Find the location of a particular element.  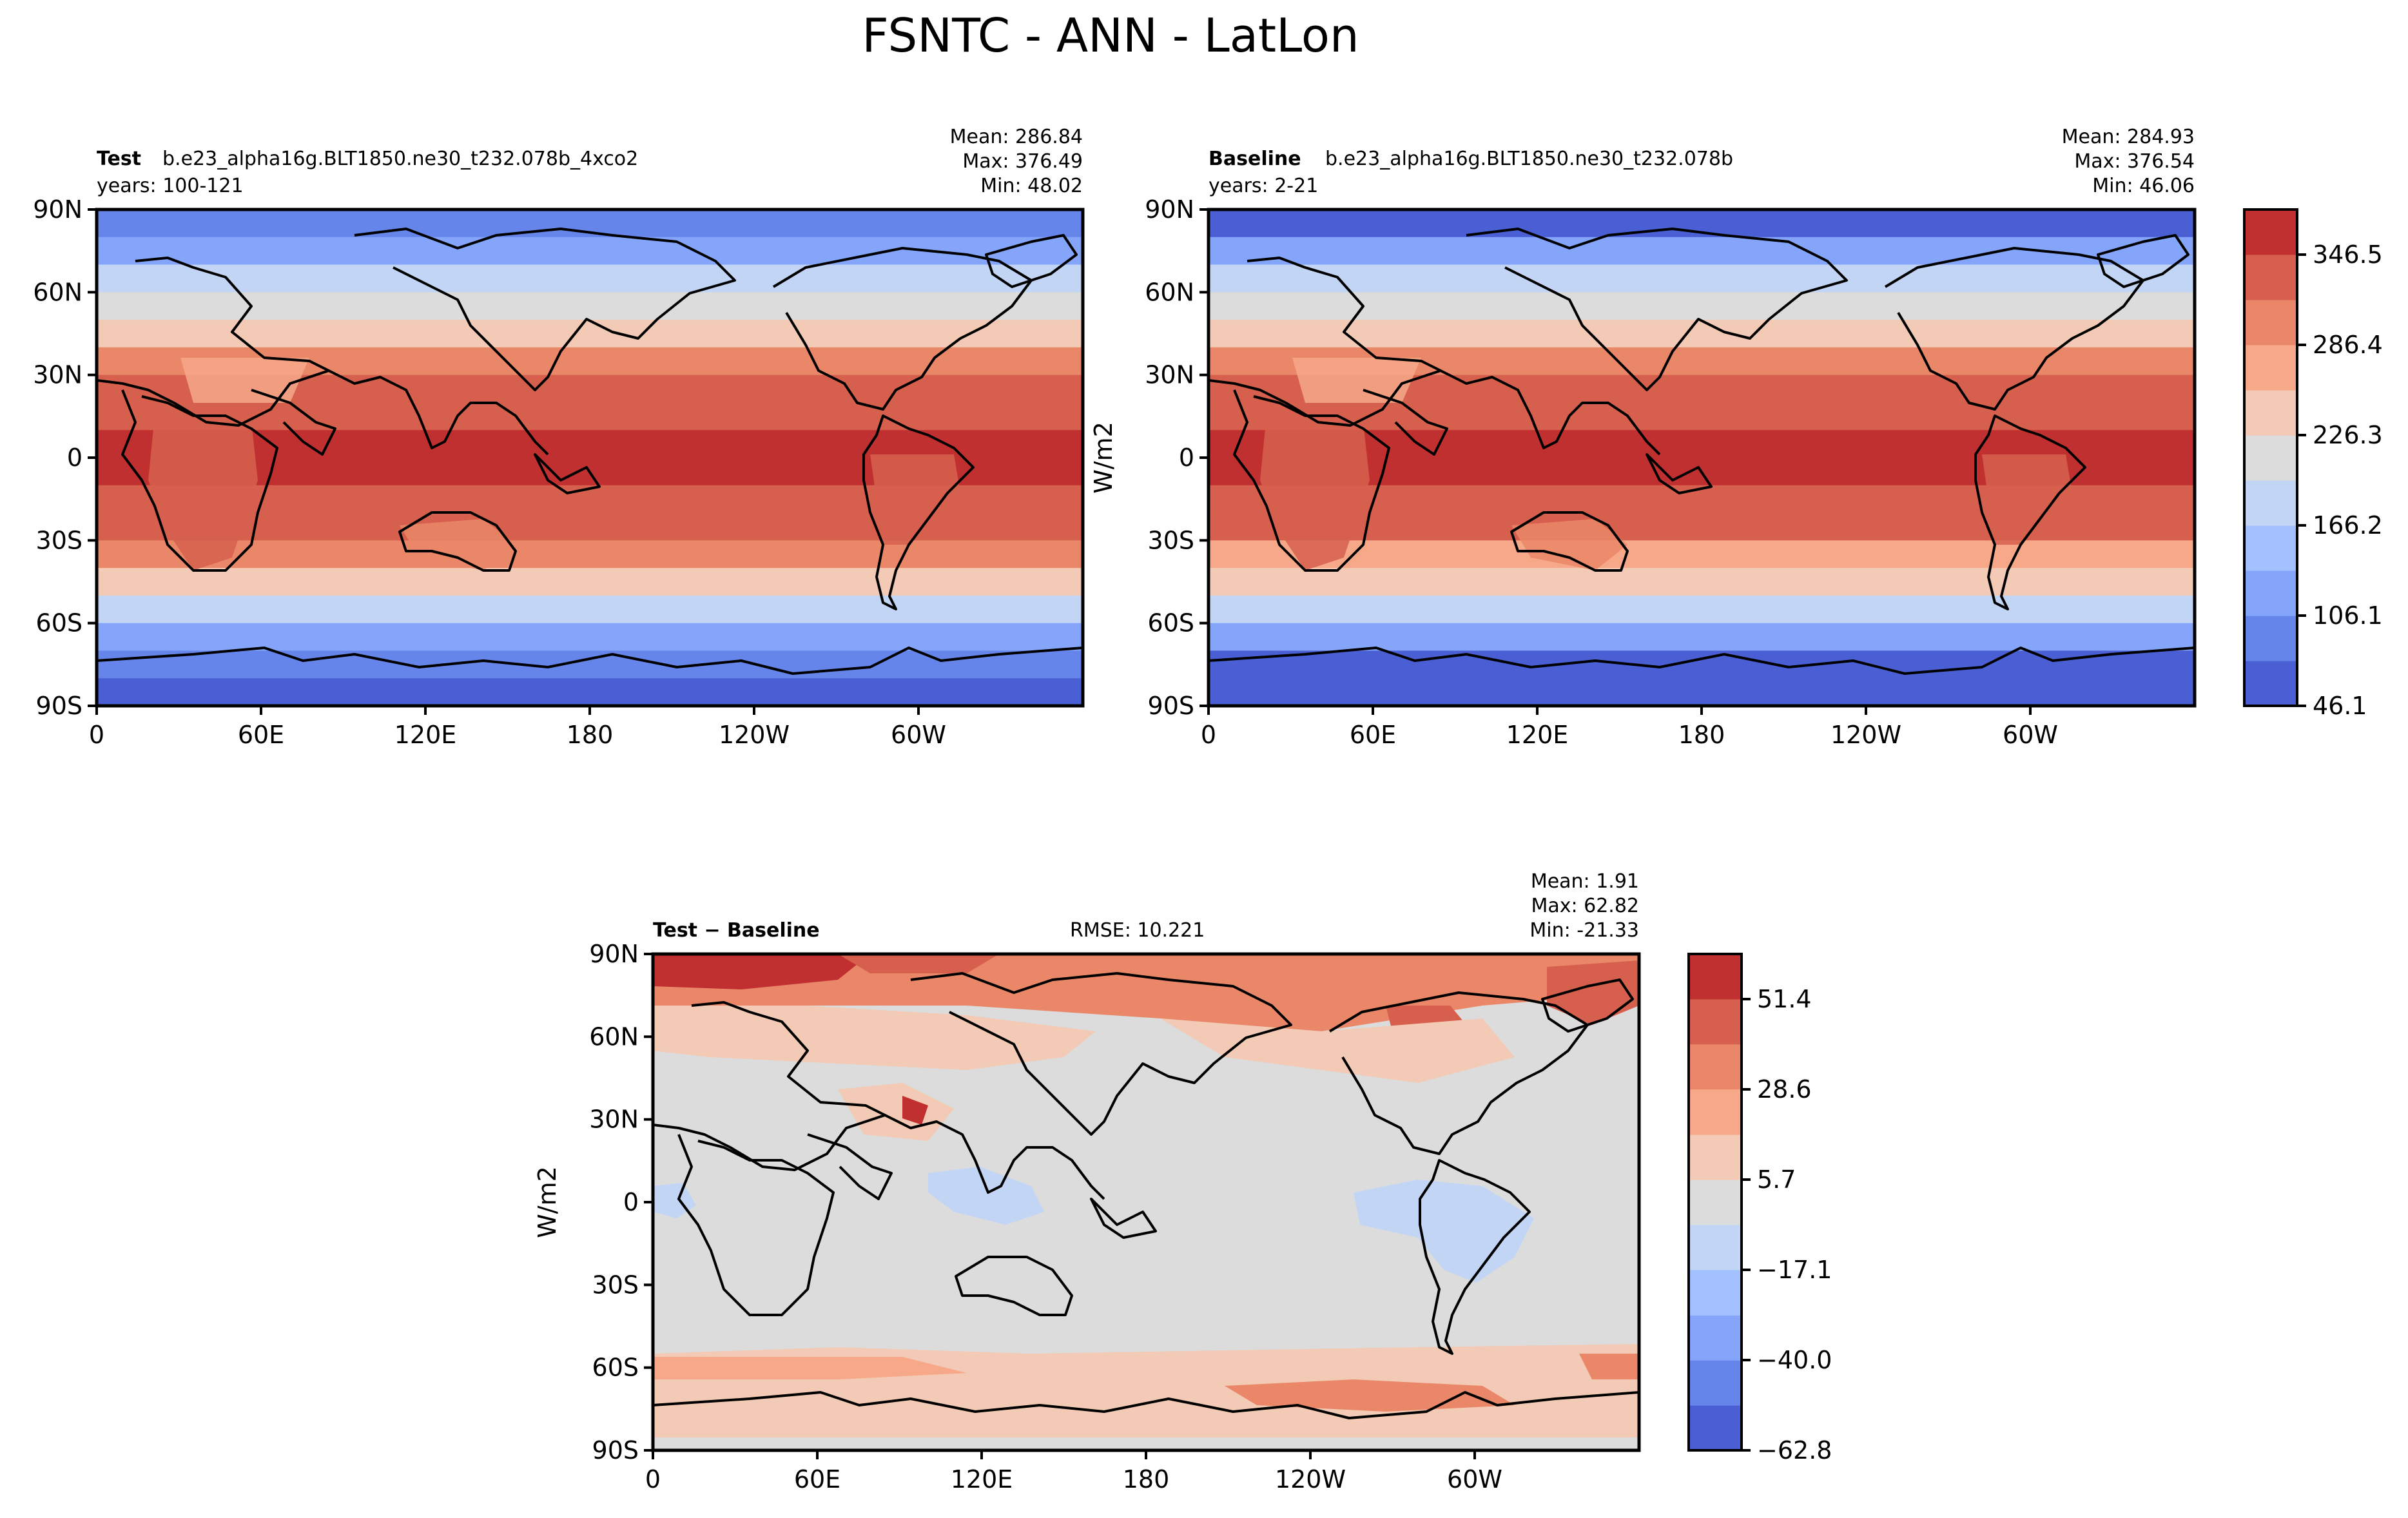

test-title-bold: Test is located at coordinates (119, 159).